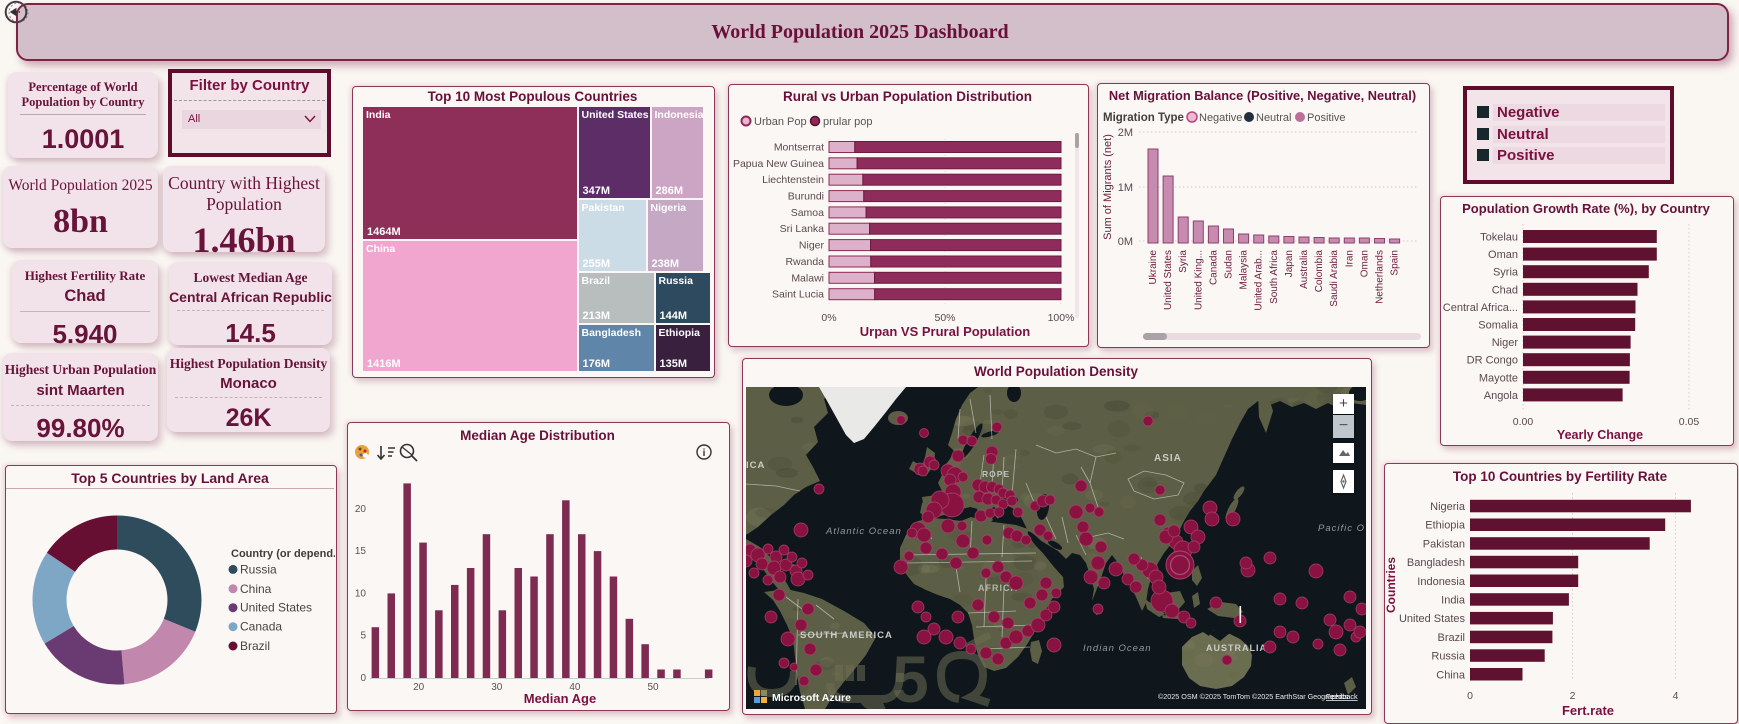 This screenshot has height=724, width=1739. I want to click on svg-text: Angola, so click(1501, 396).